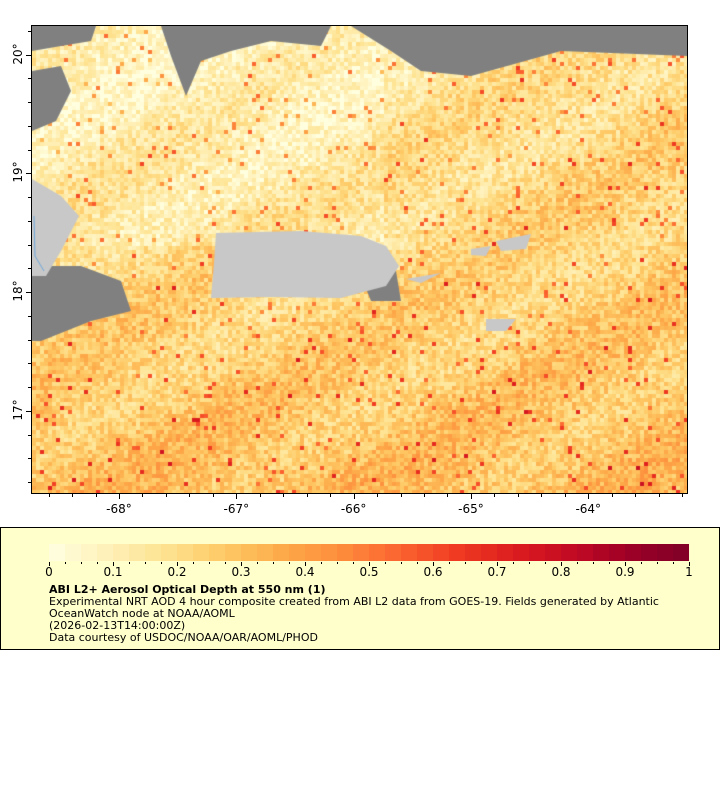  What do you see at coordinates (625, 572) in the screenshot?
I see `colorbar-label: 0.9` at bounding box center [625, 572].